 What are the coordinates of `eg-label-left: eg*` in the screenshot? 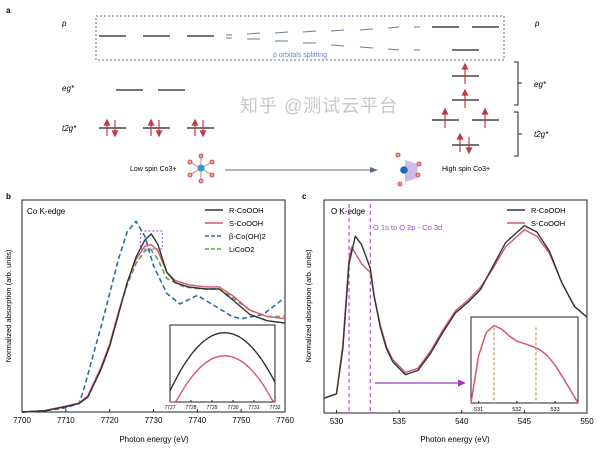 It's located at (68, 88).